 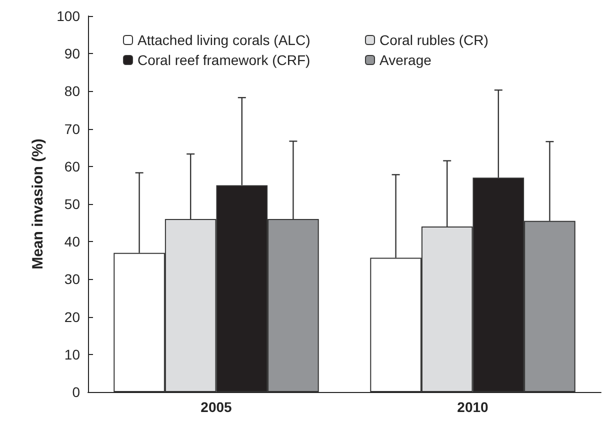 I want to click on x-tick-label: 2005, so click(x=216, y=407).